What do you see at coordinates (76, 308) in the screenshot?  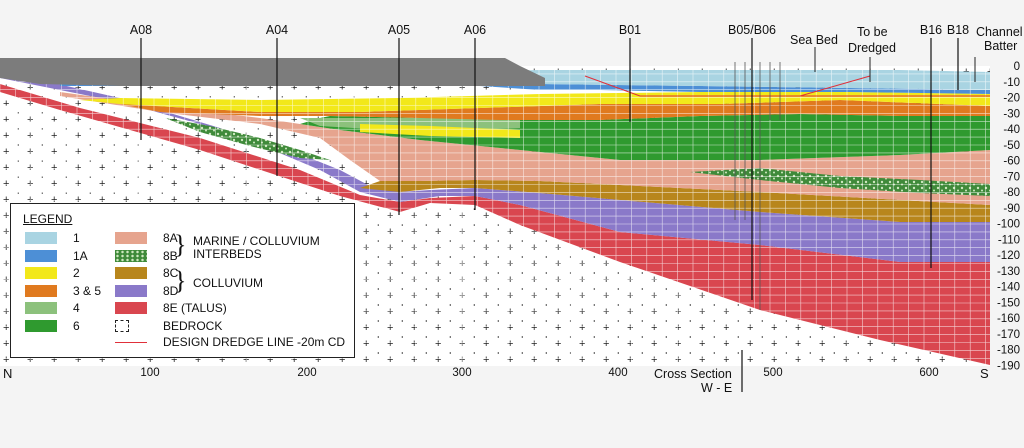 I see `legend-label: 4` at bounding box center [76, 308].